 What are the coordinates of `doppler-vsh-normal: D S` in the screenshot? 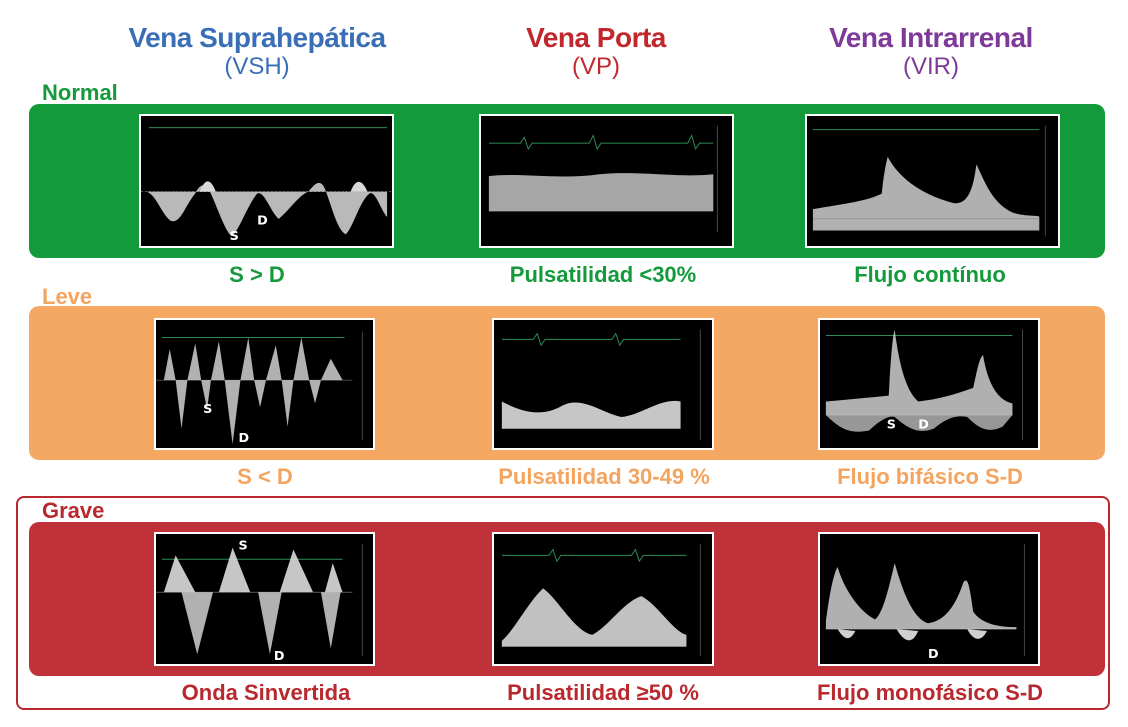 It's located at (266, 181).